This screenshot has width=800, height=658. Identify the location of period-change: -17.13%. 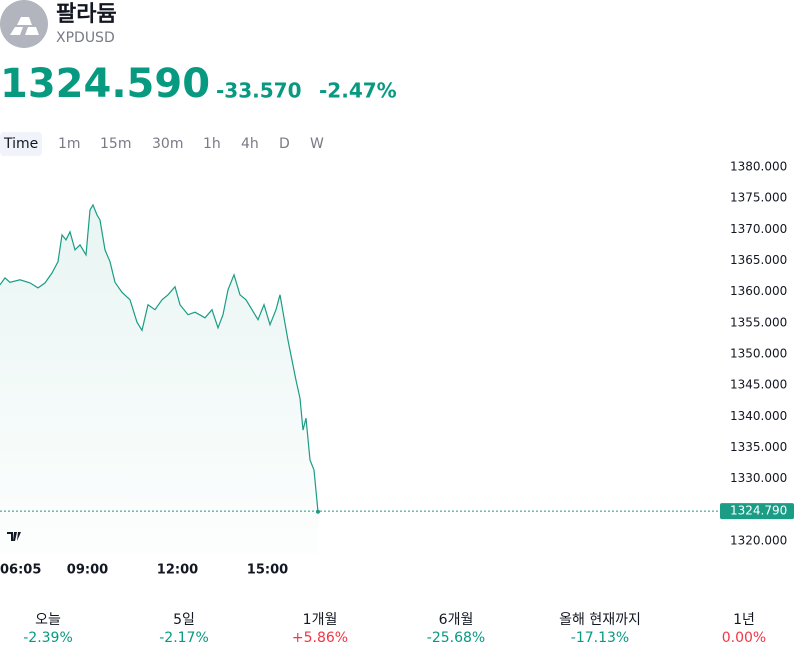
(600, 638).